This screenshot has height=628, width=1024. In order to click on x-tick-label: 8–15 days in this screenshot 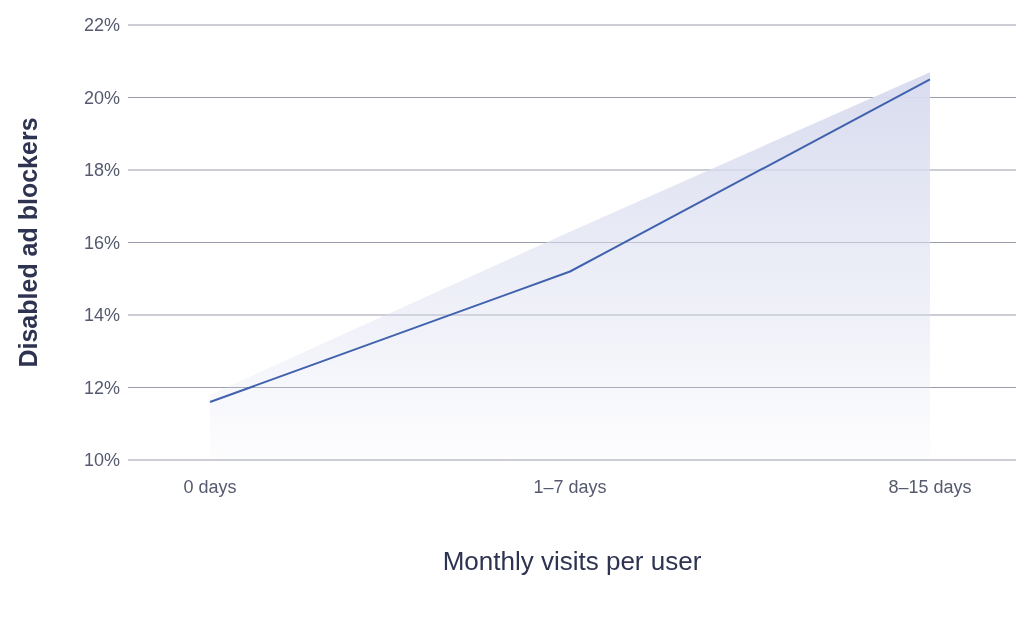, I will do `click(930, 486)`.